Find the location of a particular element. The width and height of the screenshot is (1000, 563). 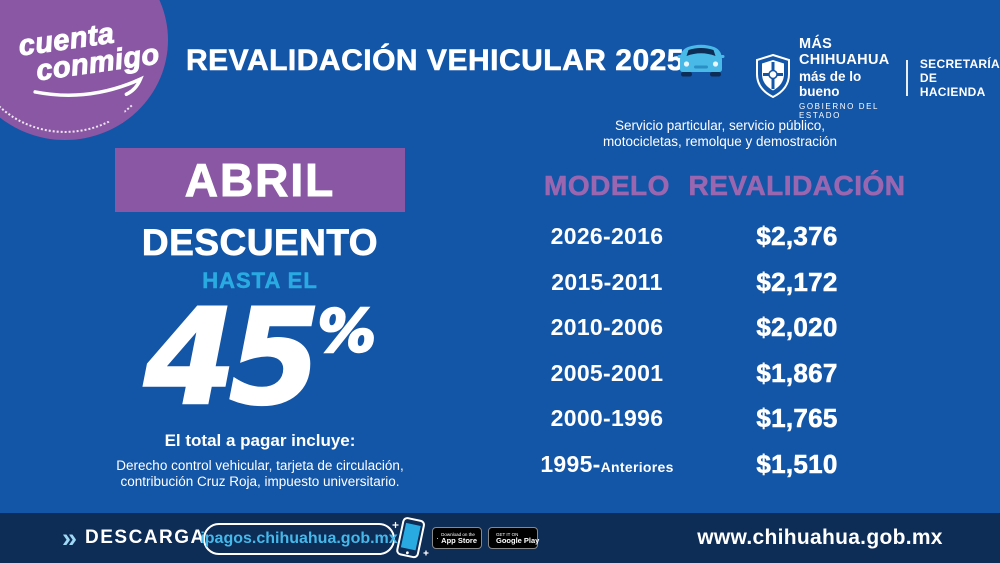

table-row: 2000-1996 $1,765 is located at coordinates (717, 419).